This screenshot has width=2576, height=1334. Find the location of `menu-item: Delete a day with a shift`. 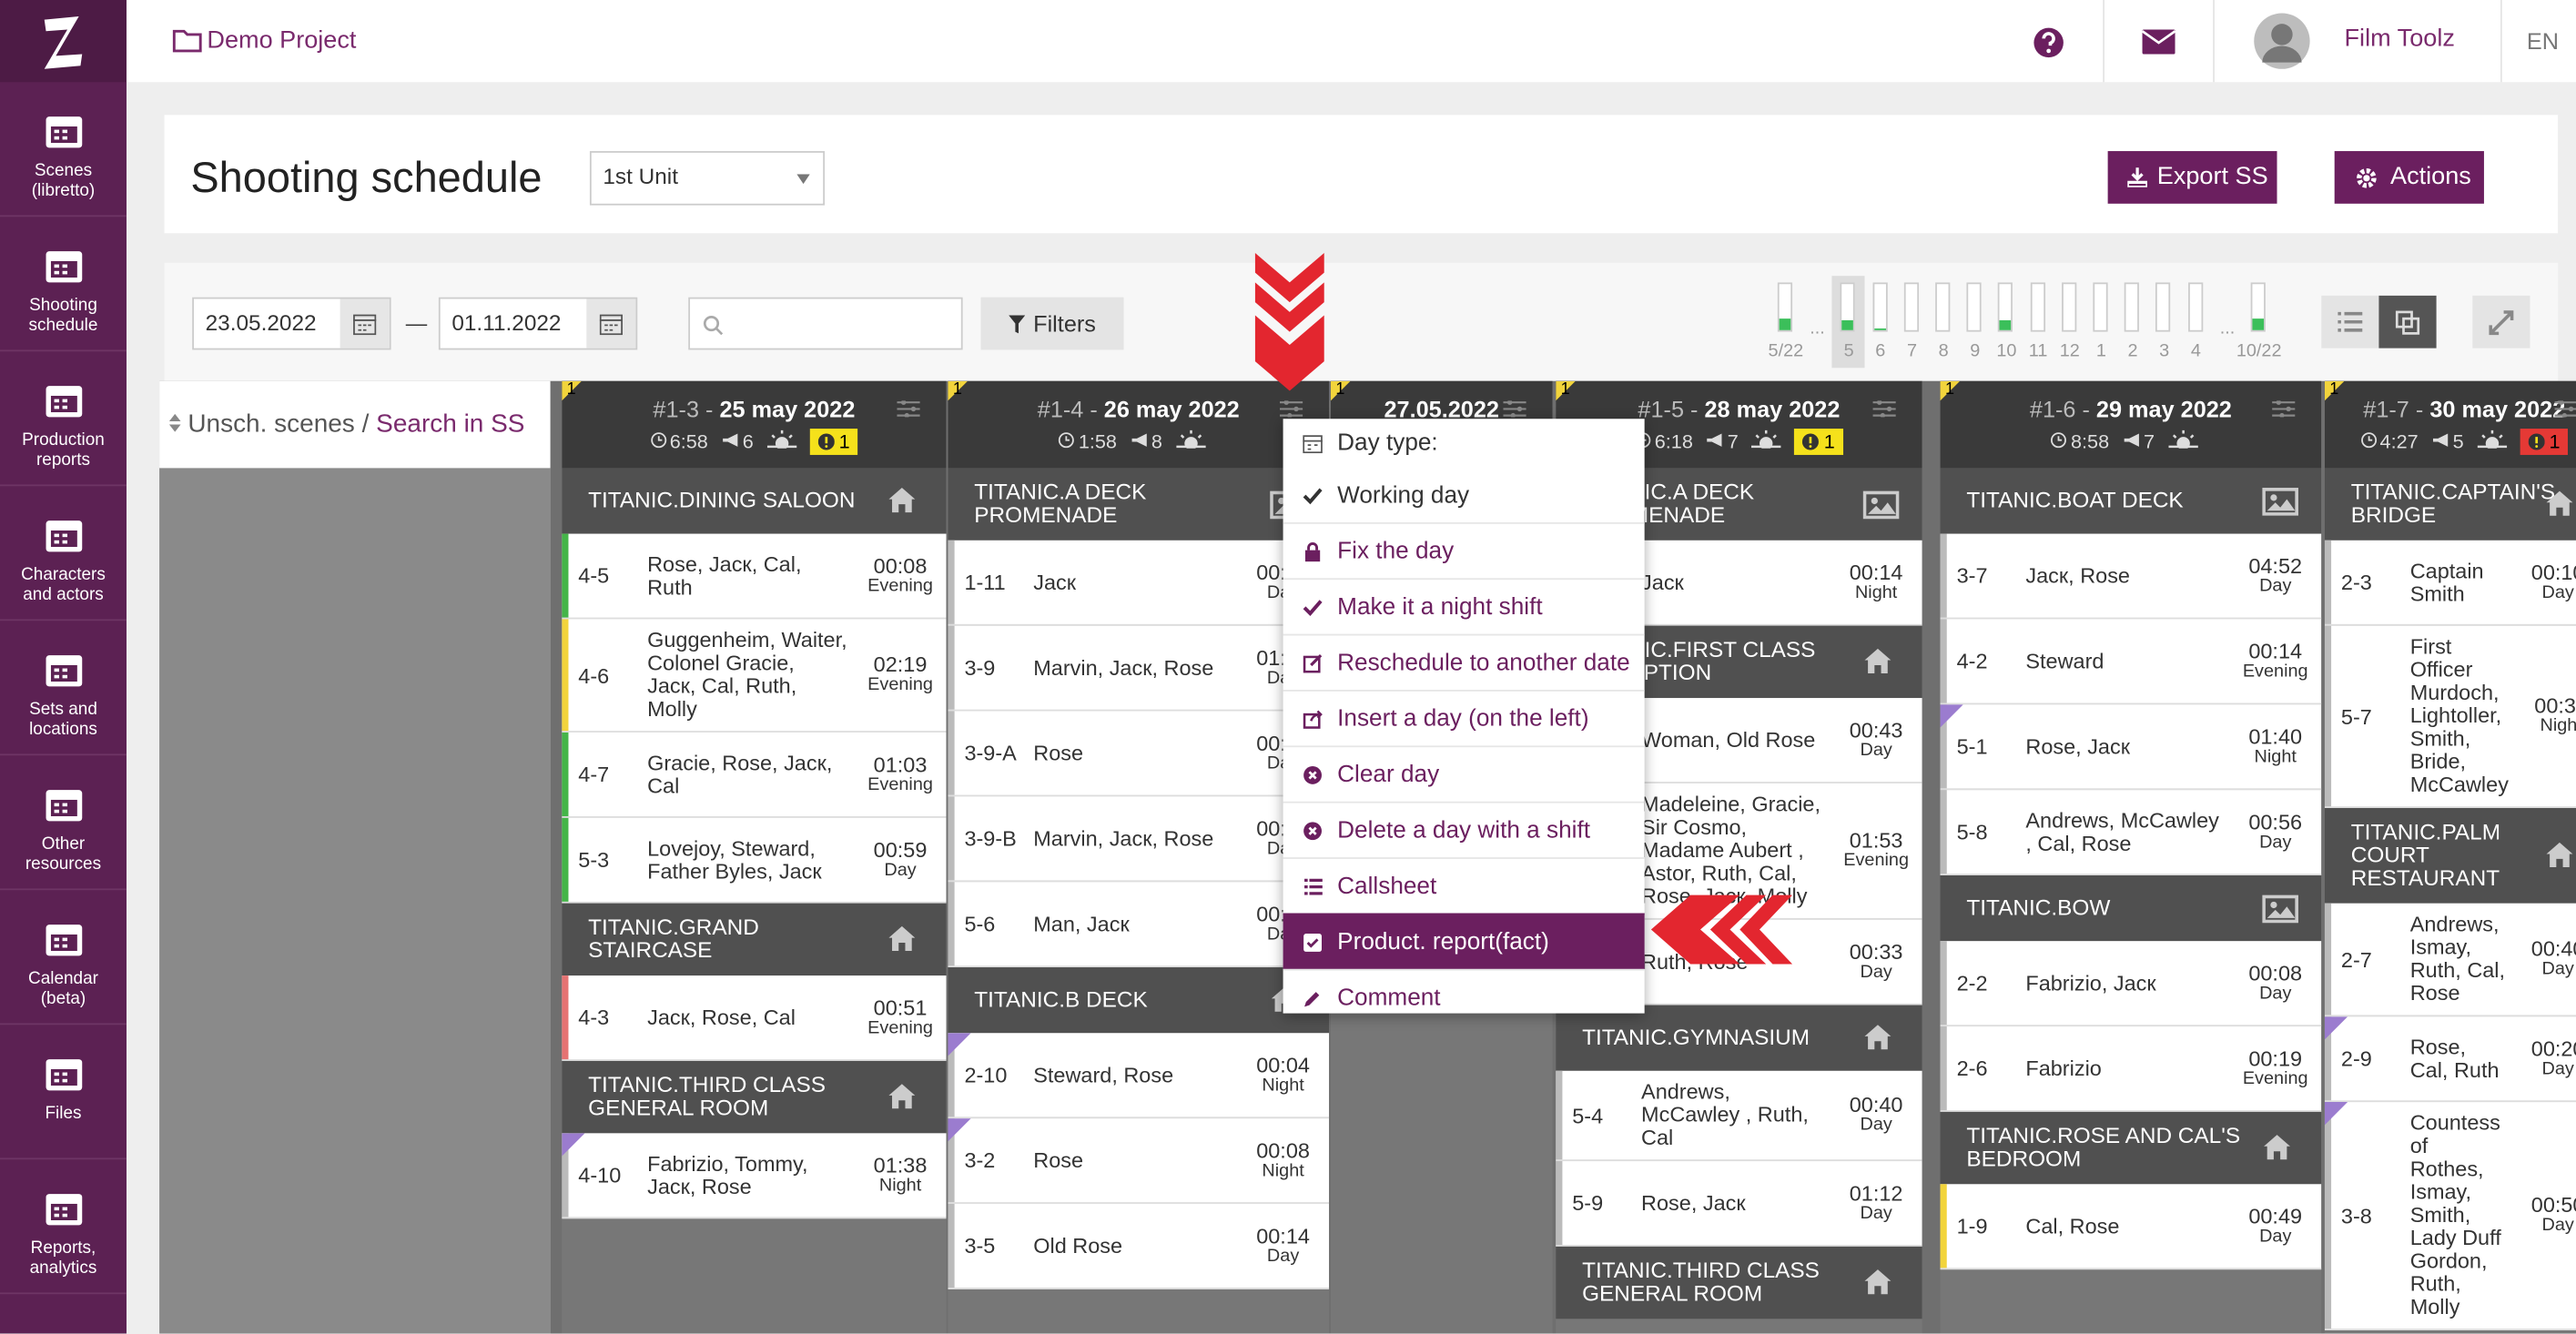

menu-item: Delete a day with a shift is located at coordinates (1464, 829).